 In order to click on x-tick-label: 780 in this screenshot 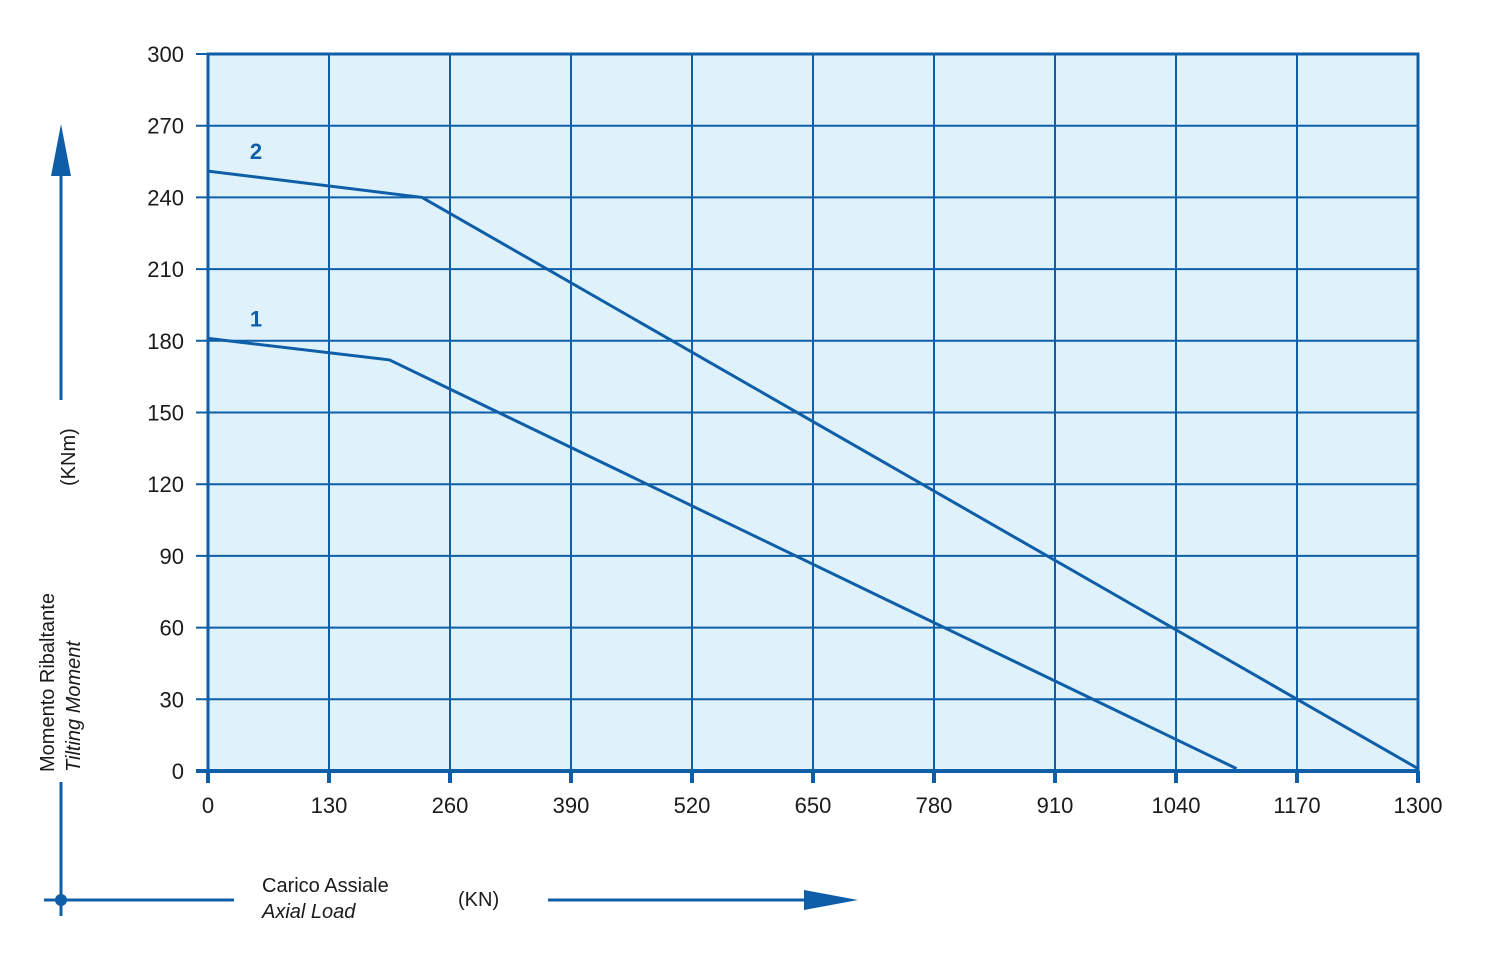, I will do `click(934, 805)`.